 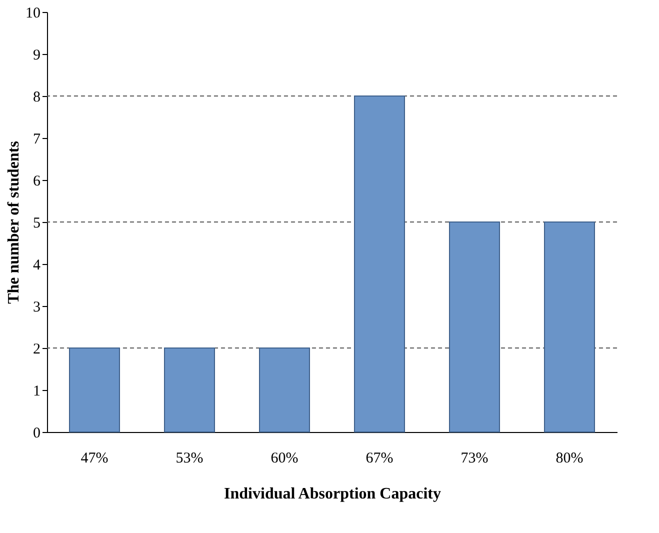 What do you see at coordinates (380, 458) in the screenshot?
I see `x-tick-label: 67%` at bounding box center [380, 458].